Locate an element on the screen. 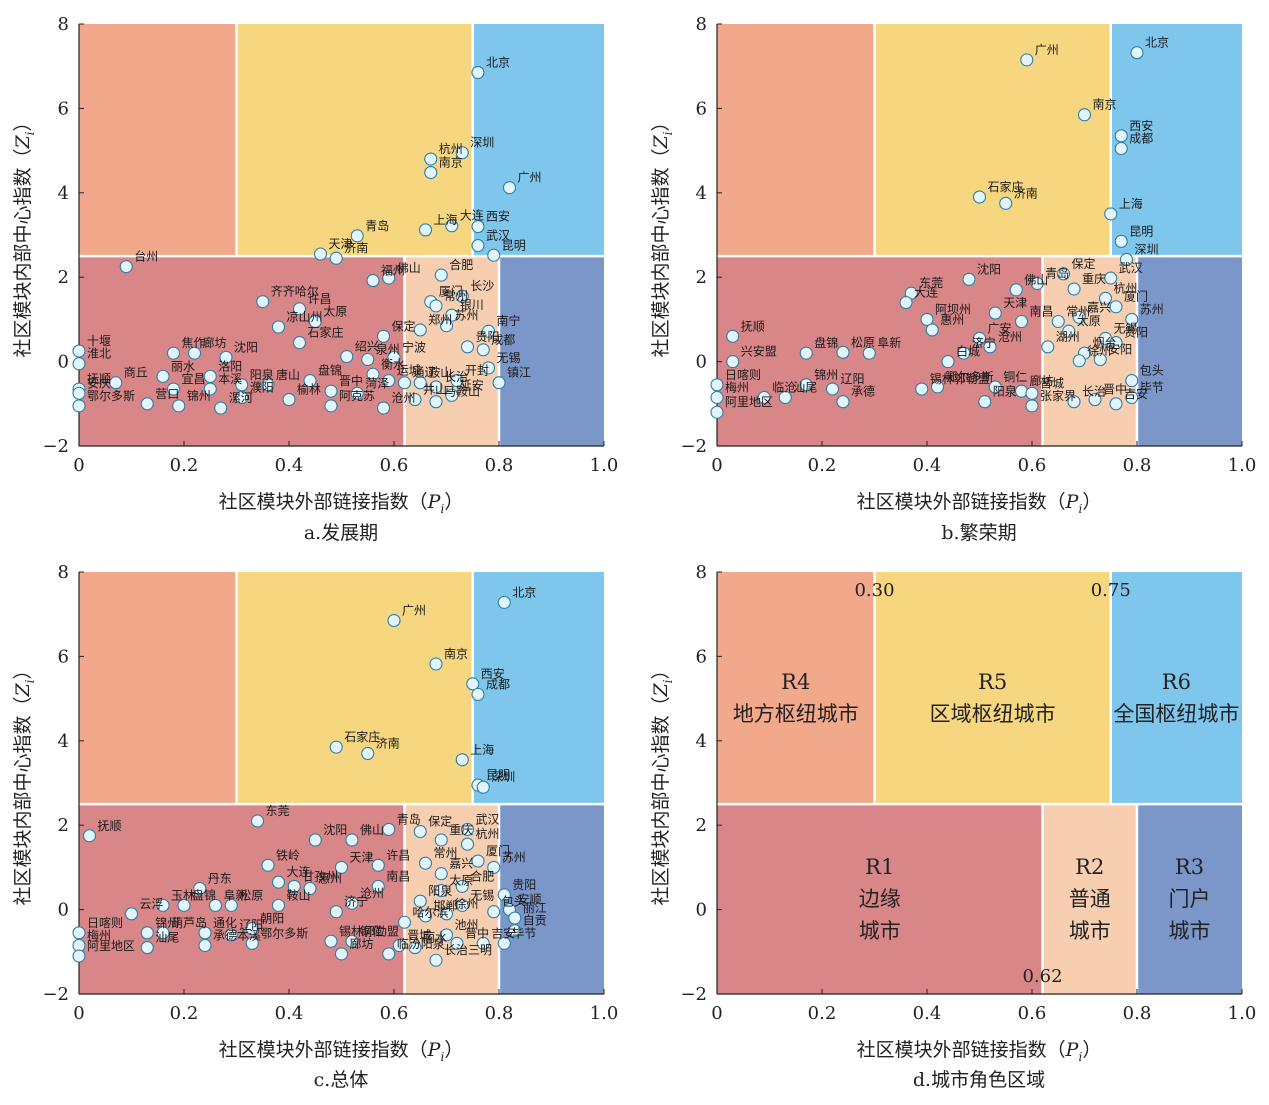  region-label-r2: 城市 is located at coordinates (1090, 931).